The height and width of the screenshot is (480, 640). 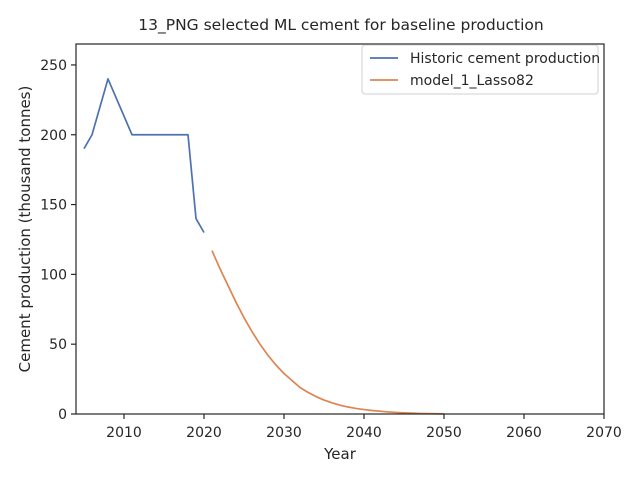 What do you see at coordinates (53, 206) in the screenshot?
I see `y-tick-label-3: 150` at bounding box center [53, 206].